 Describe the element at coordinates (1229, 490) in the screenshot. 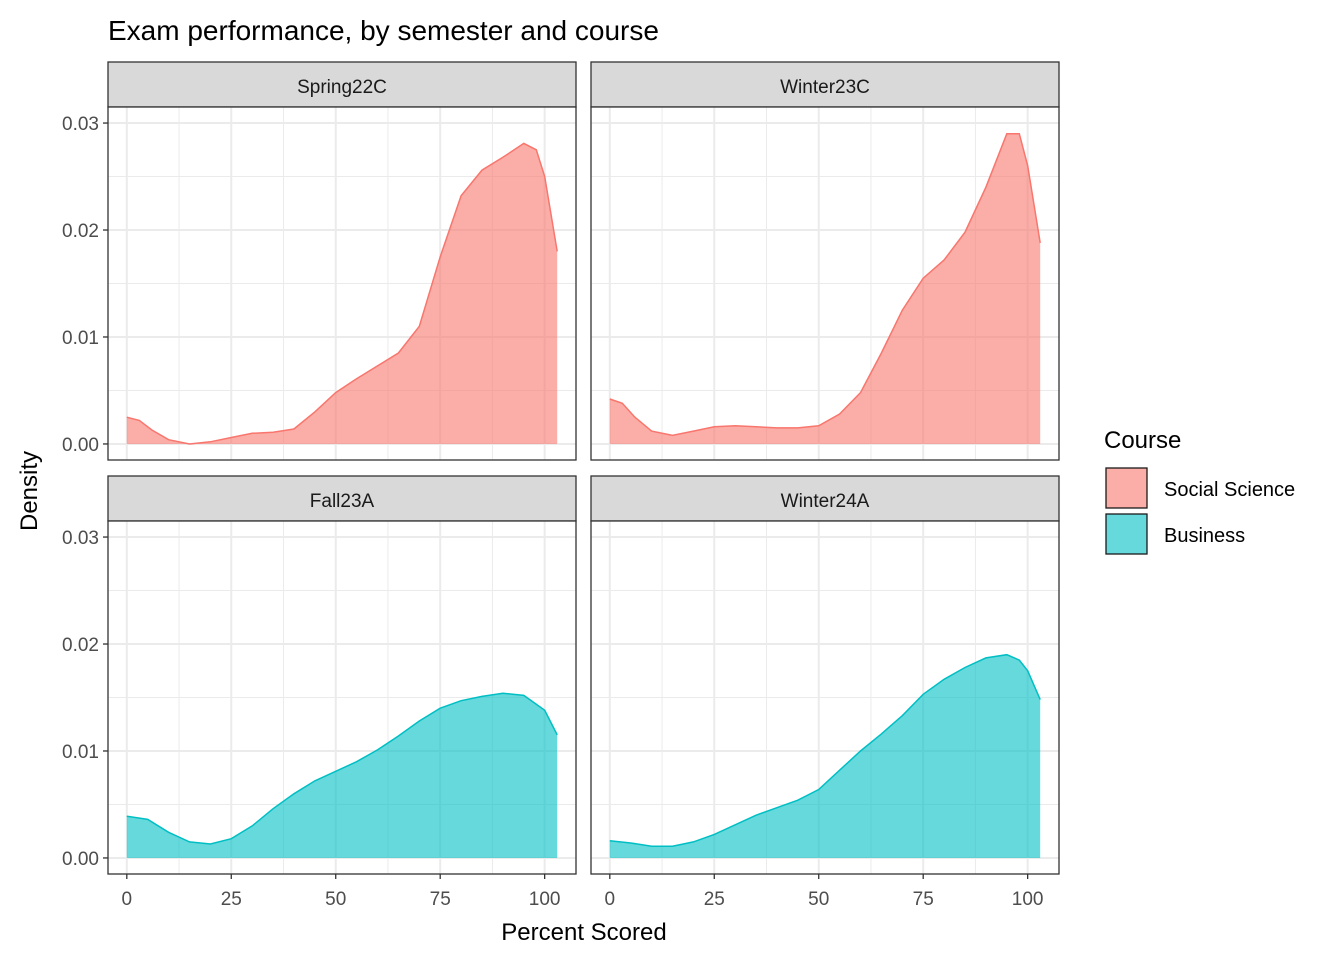

I see `legend-label: Social Science` at that location.